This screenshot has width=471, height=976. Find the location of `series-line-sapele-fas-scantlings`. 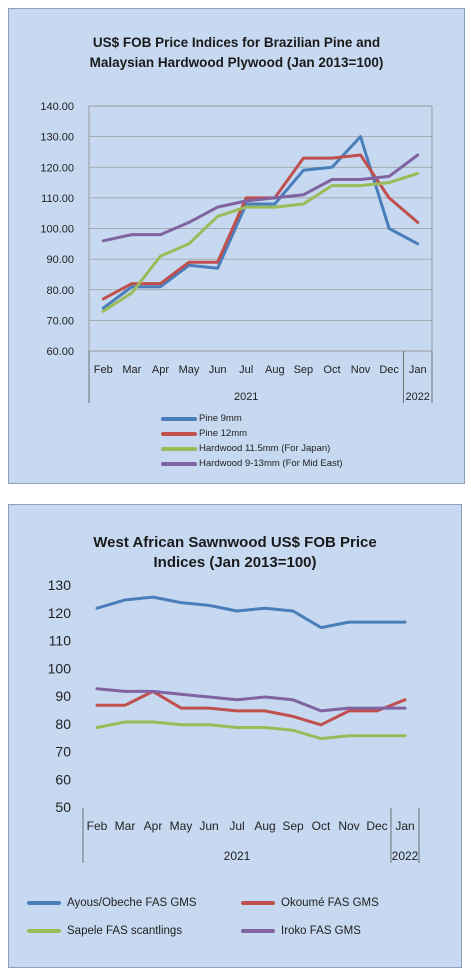

series-line-sapele-fas-scantlings is located at coordinates (251, 730).